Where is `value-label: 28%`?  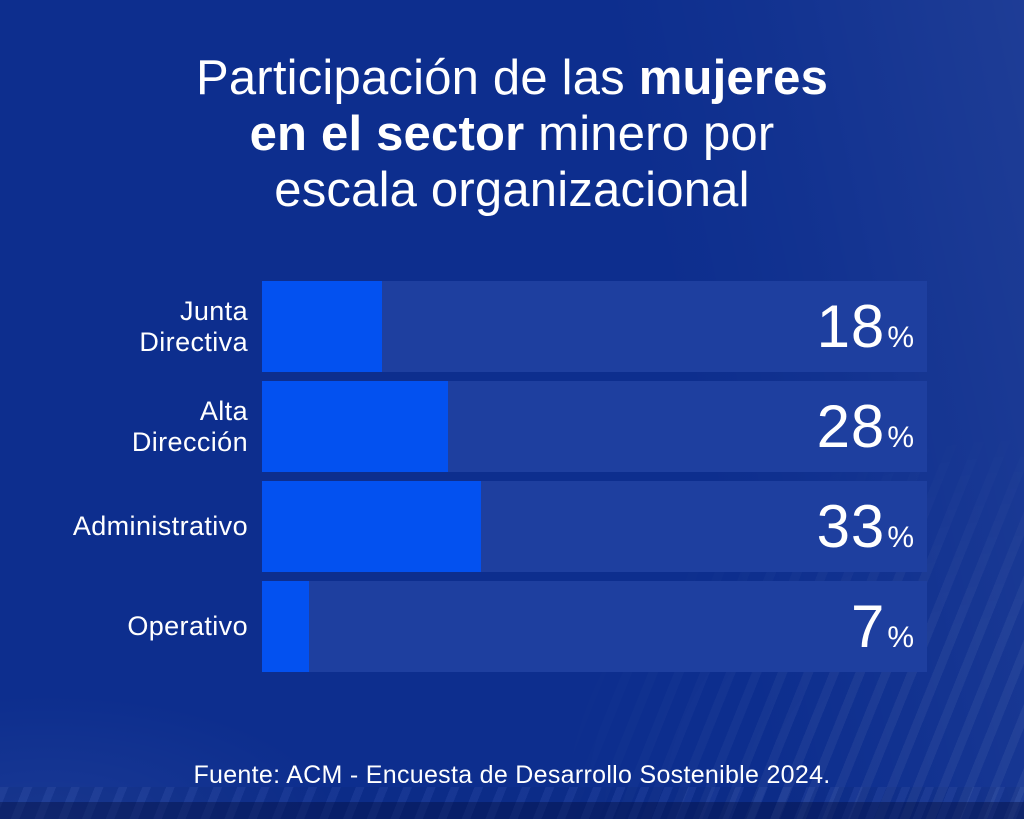
value-label: 28% is located at coordinates (865, 426).